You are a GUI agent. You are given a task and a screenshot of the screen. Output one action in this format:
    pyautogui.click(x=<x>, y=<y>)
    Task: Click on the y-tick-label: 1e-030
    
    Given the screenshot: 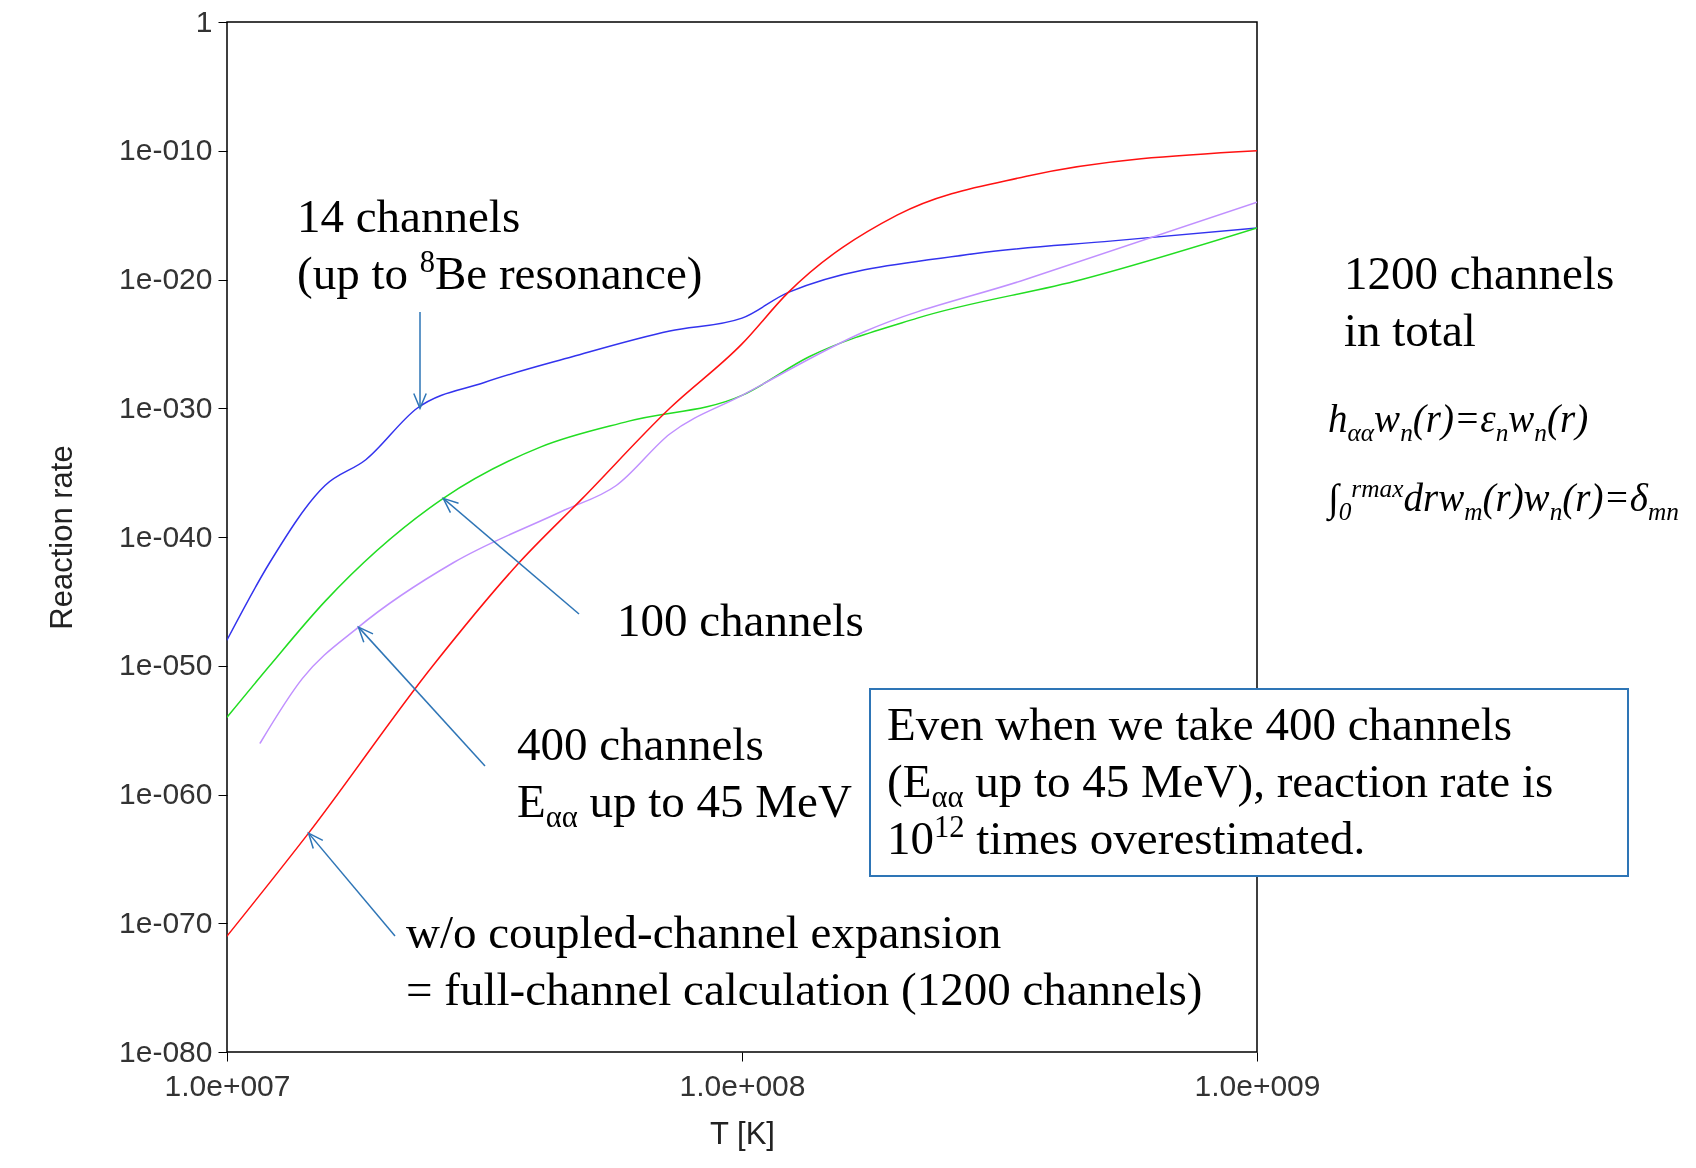 What is the action you would take?
    pyautogui.click(x=166, y=407)
    